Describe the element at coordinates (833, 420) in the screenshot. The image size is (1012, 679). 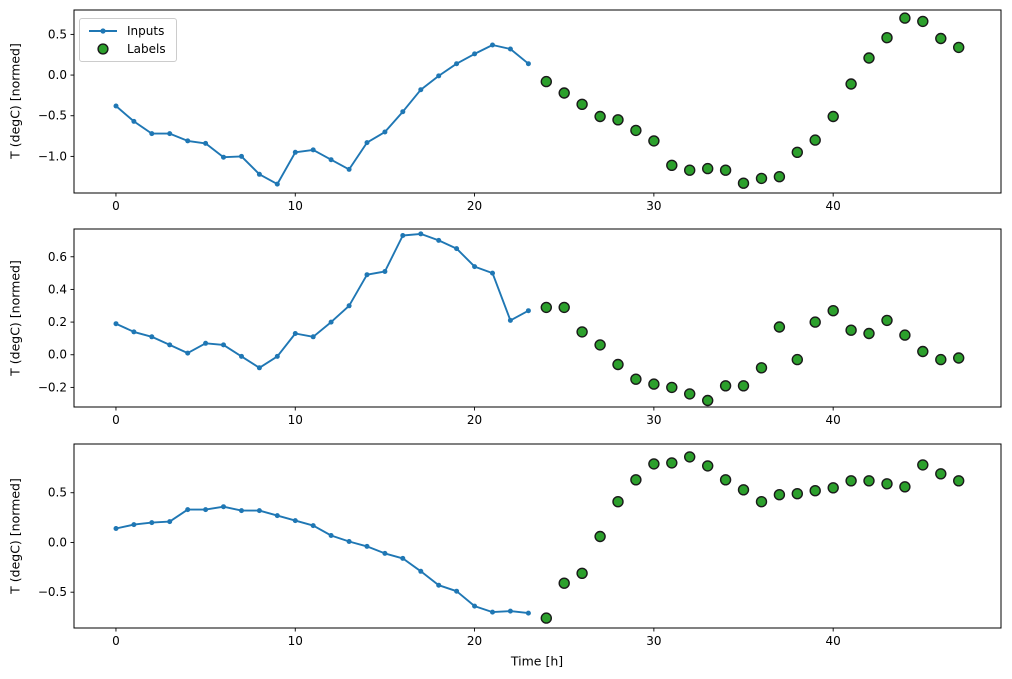
I see `x-tick-label: 40` at that location.